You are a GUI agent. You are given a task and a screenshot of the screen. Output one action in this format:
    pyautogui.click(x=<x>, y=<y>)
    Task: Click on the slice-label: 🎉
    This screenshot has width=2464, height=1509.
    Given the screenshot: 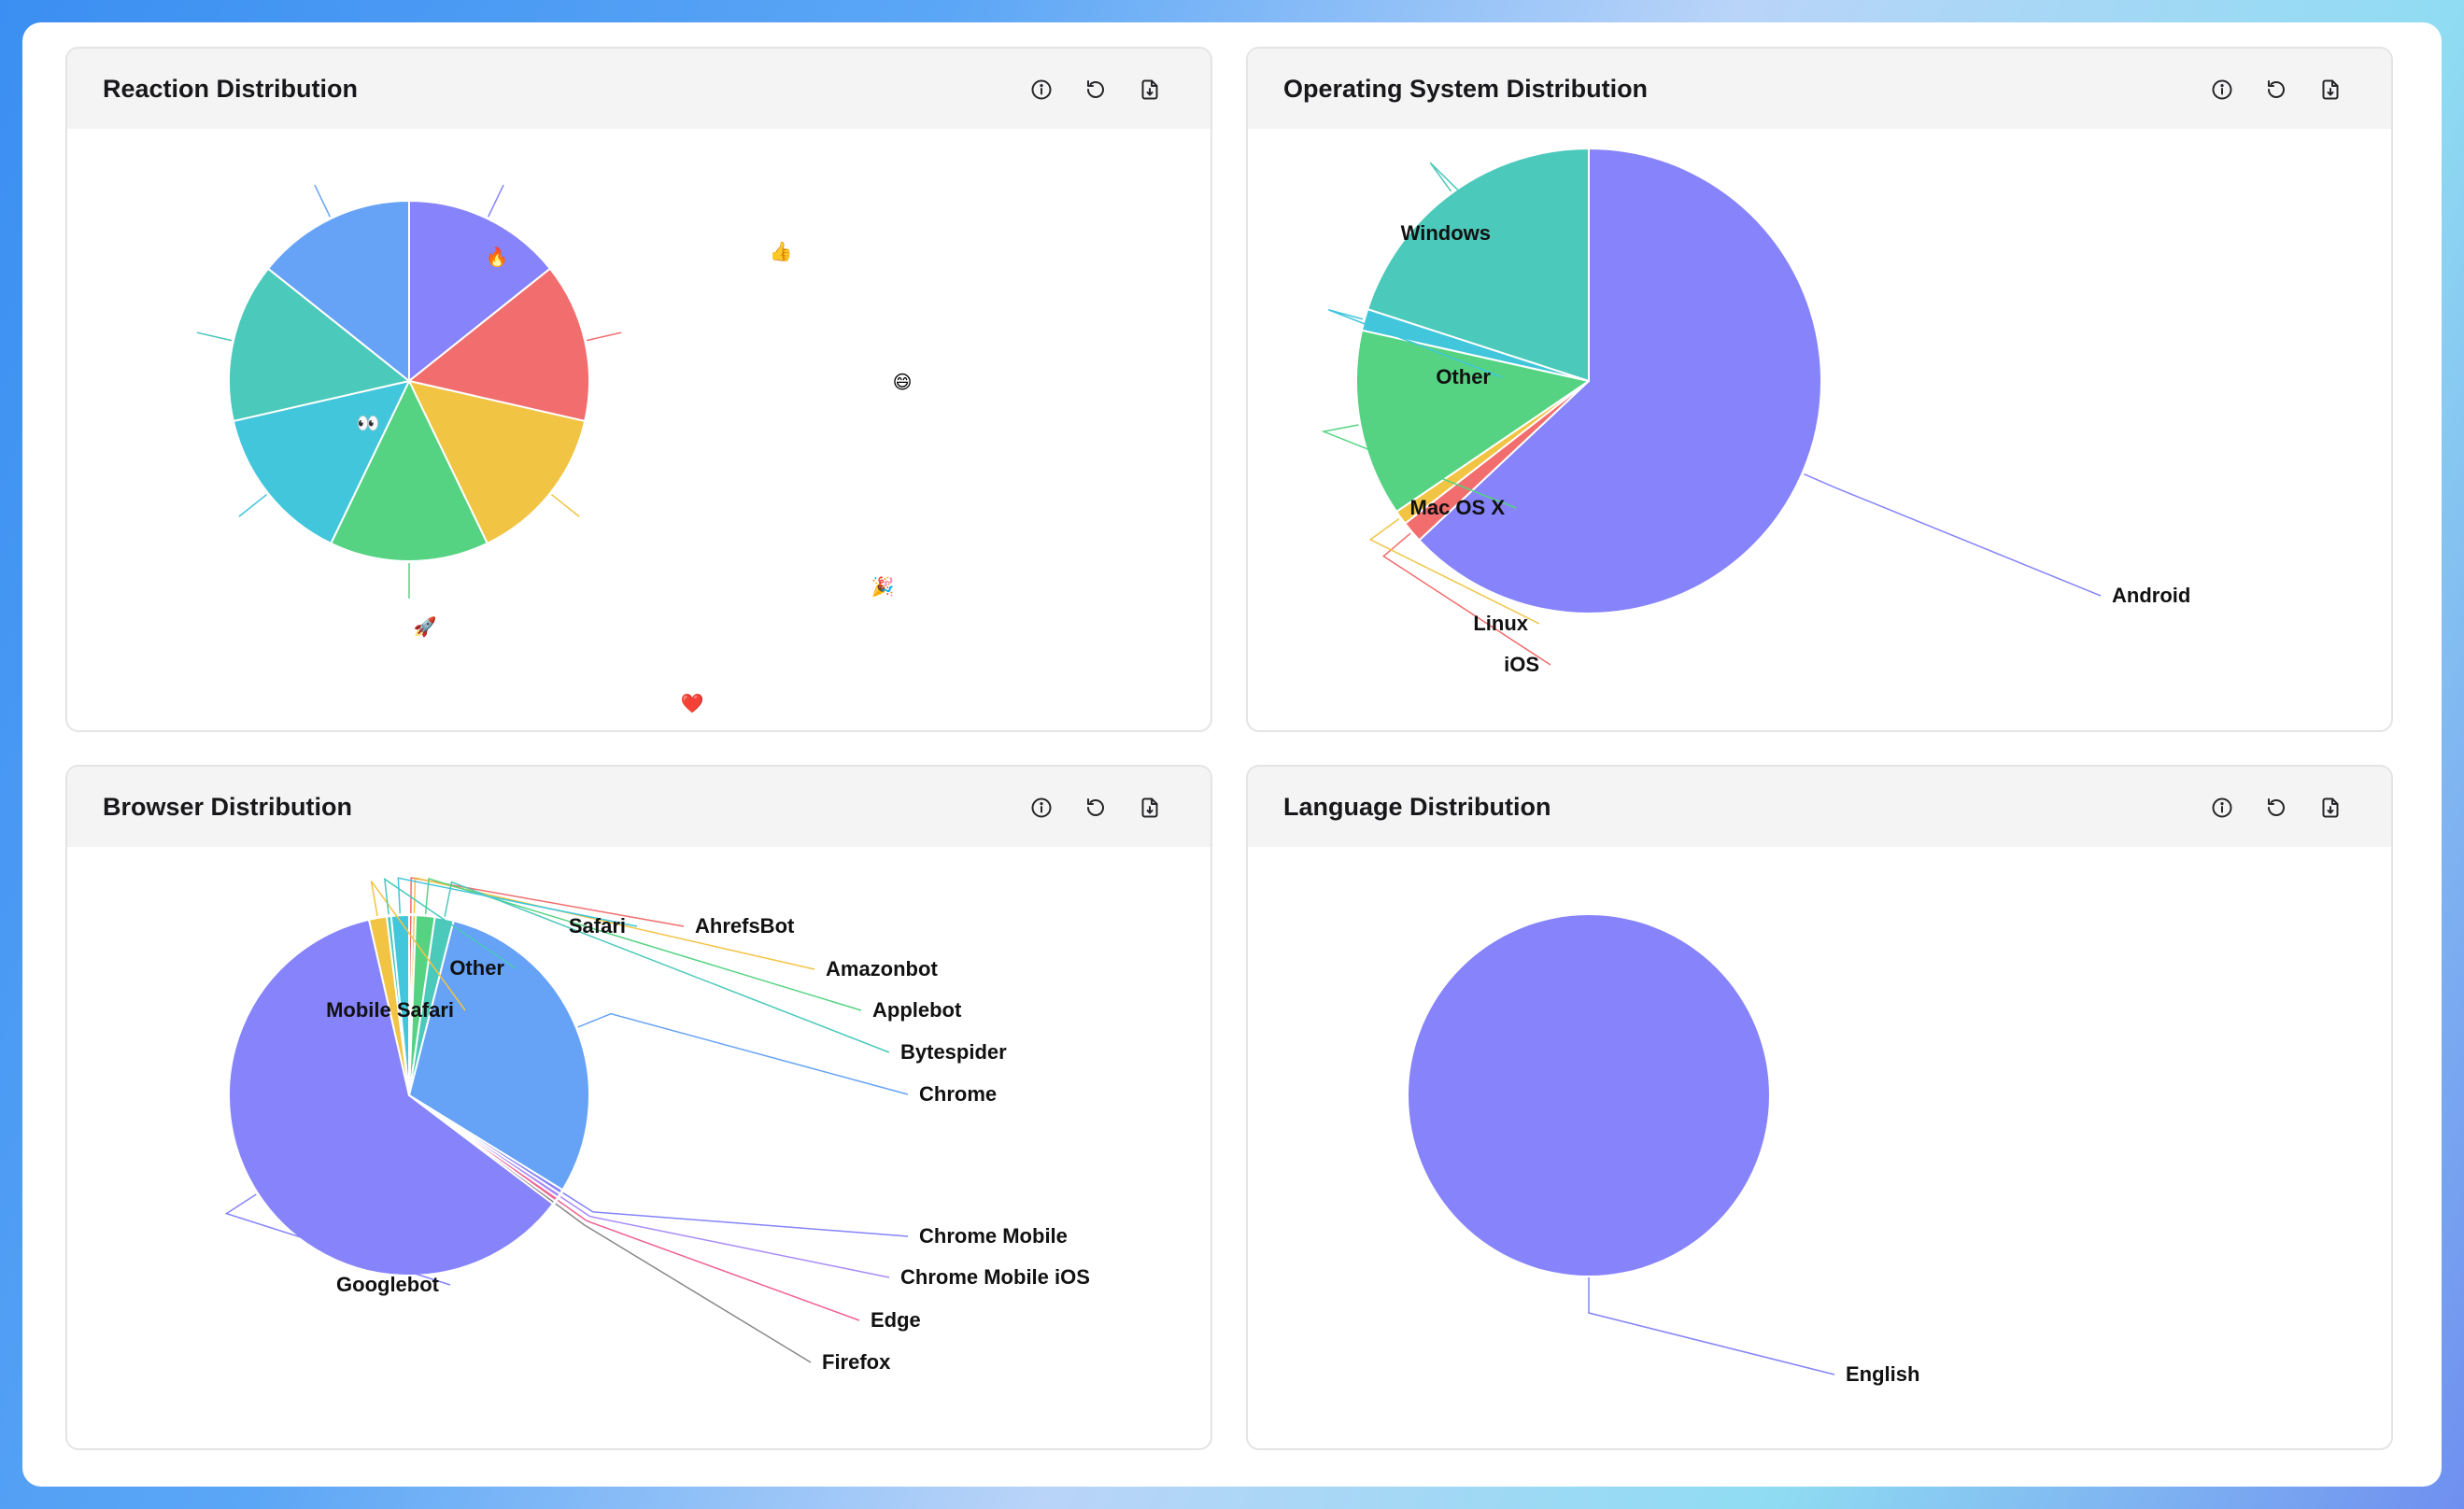 What is the action you would take?
    pyautogui.click(x=883, y=586)
    